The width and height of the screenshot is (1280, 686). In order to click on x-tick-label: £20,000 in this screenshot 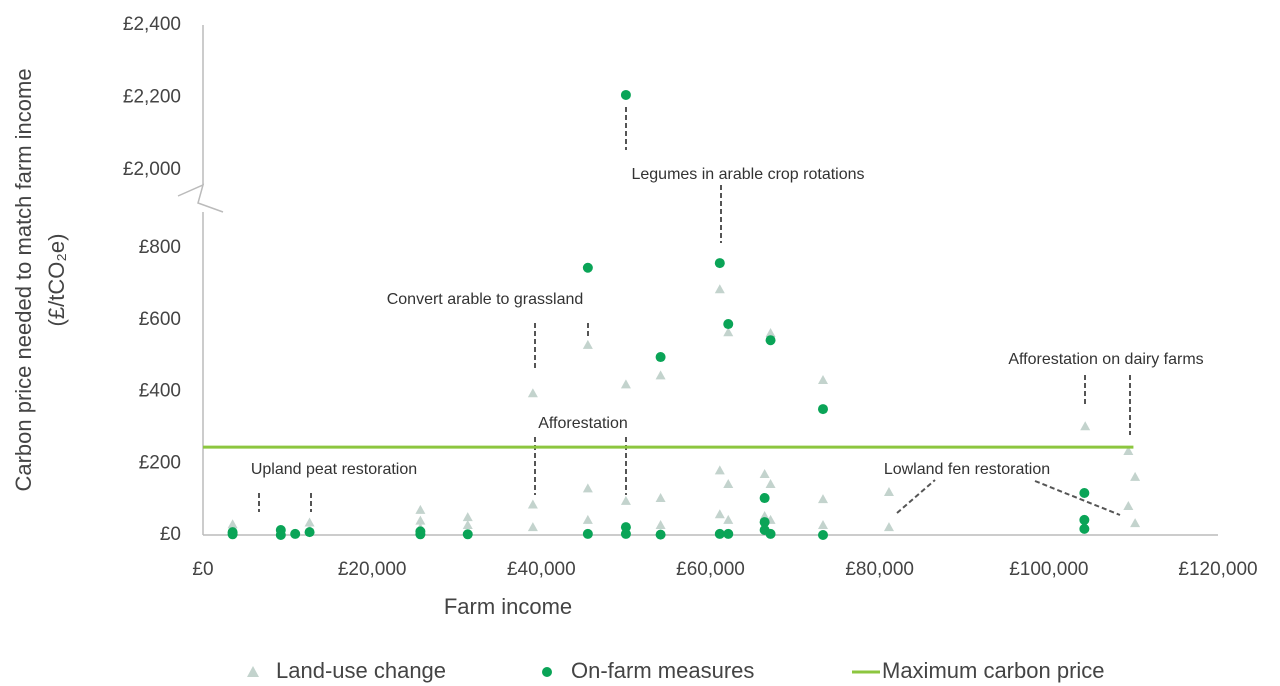, I will do `click(372, 569)`.